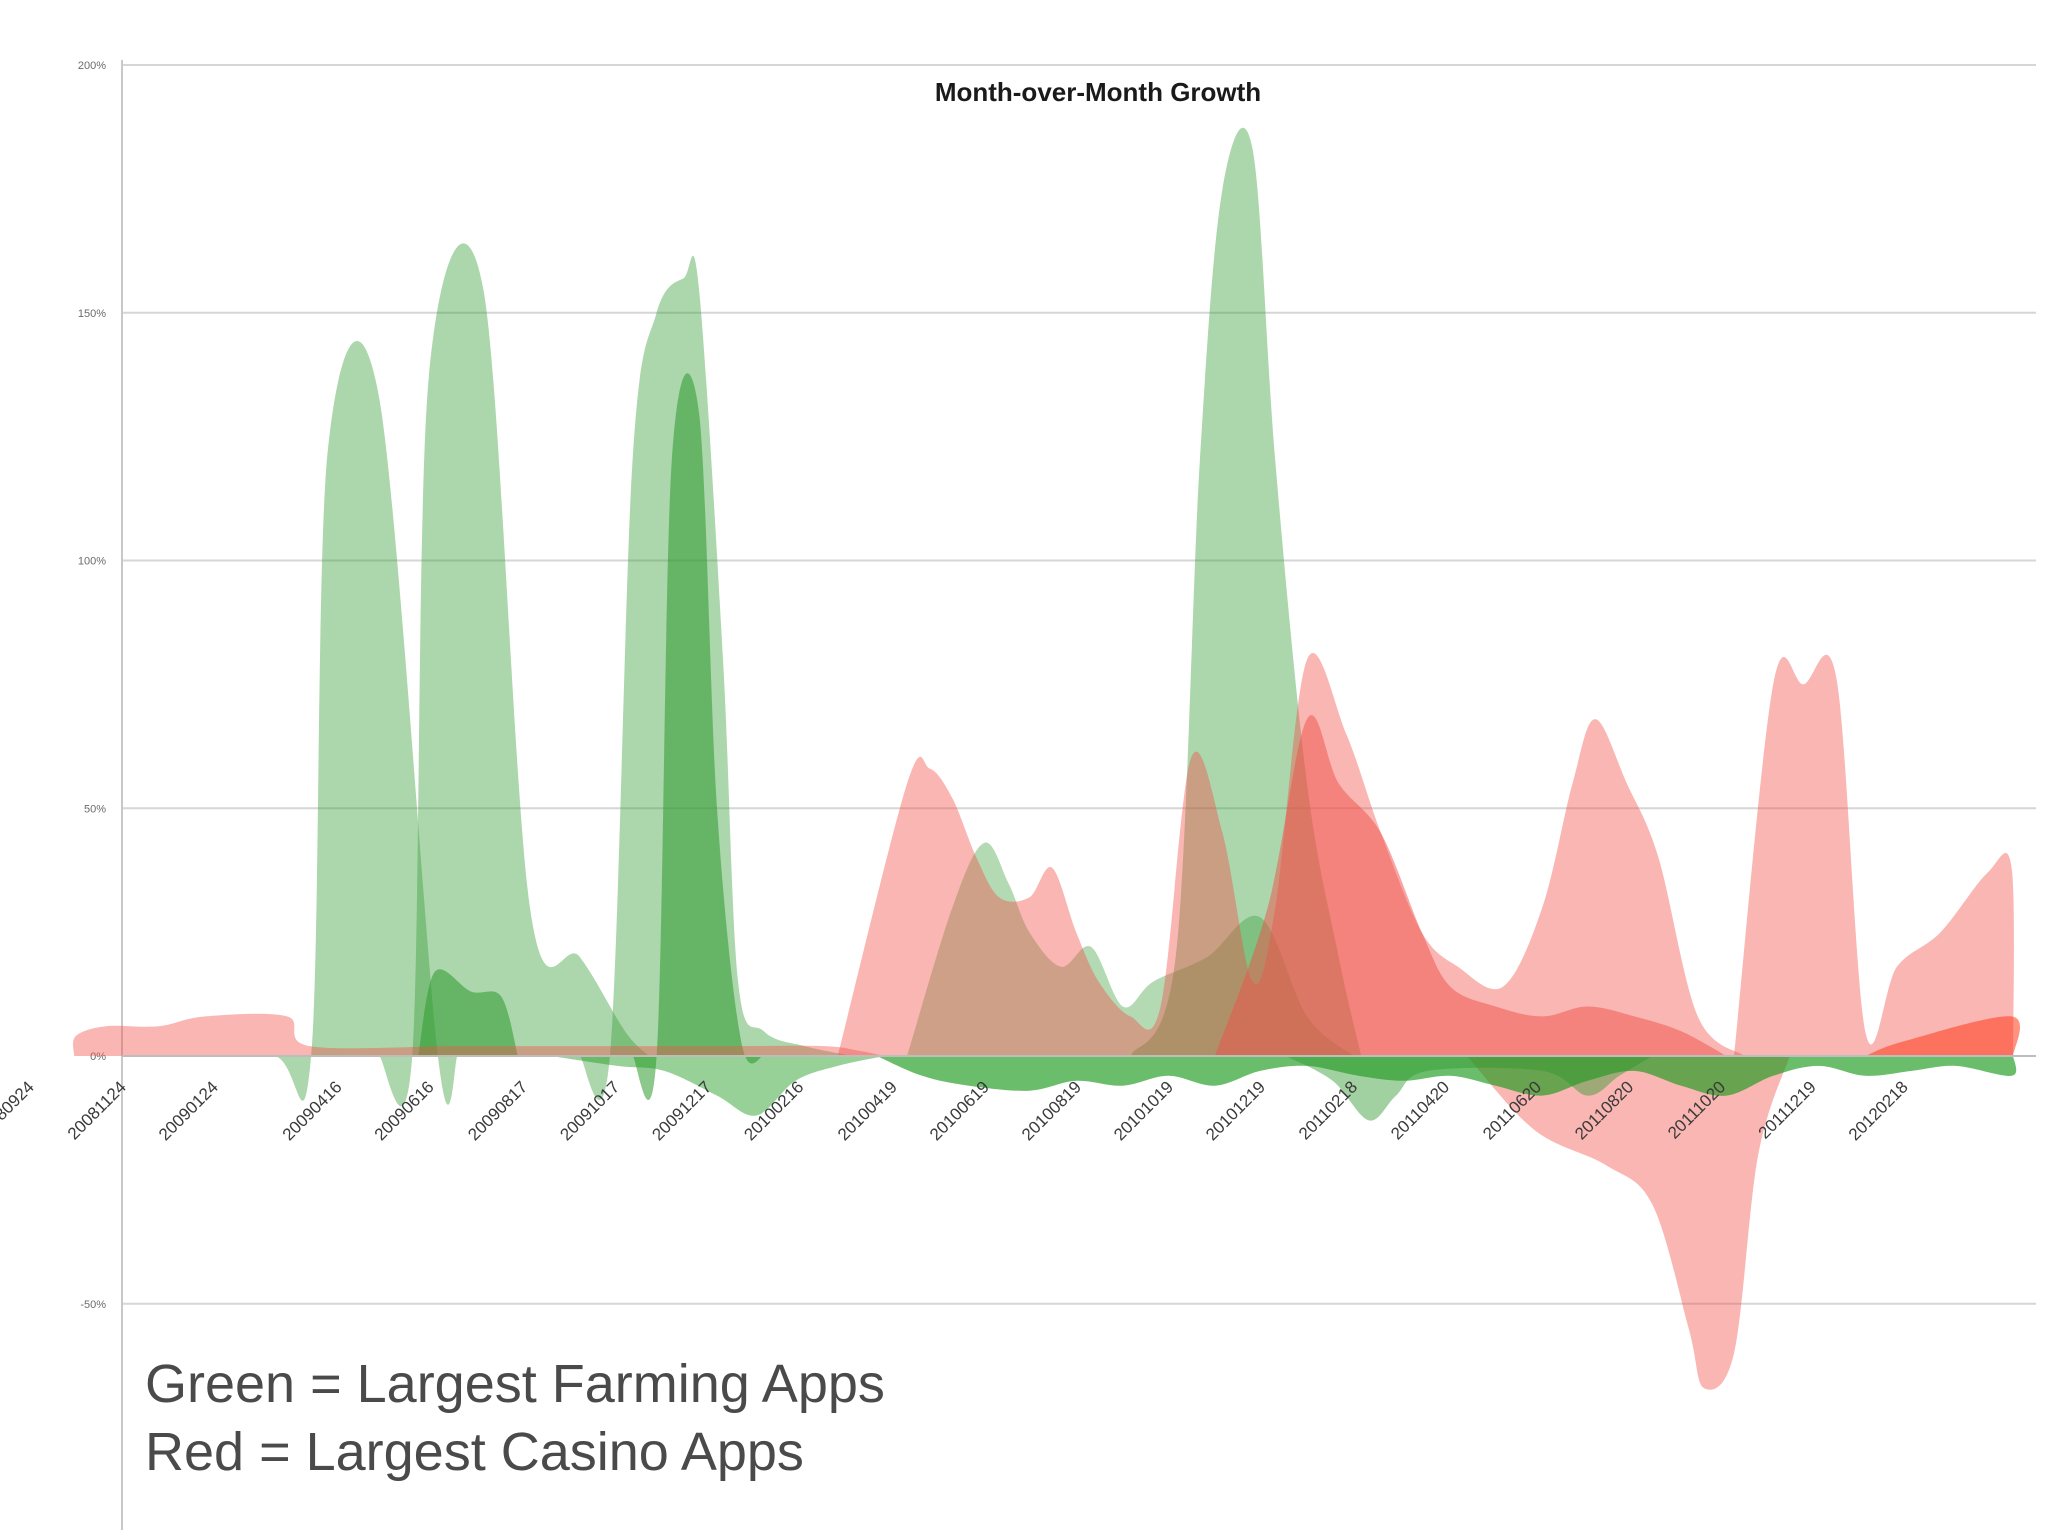  I want to click on x-tick-label: 20101019, so click(1143, 1110).